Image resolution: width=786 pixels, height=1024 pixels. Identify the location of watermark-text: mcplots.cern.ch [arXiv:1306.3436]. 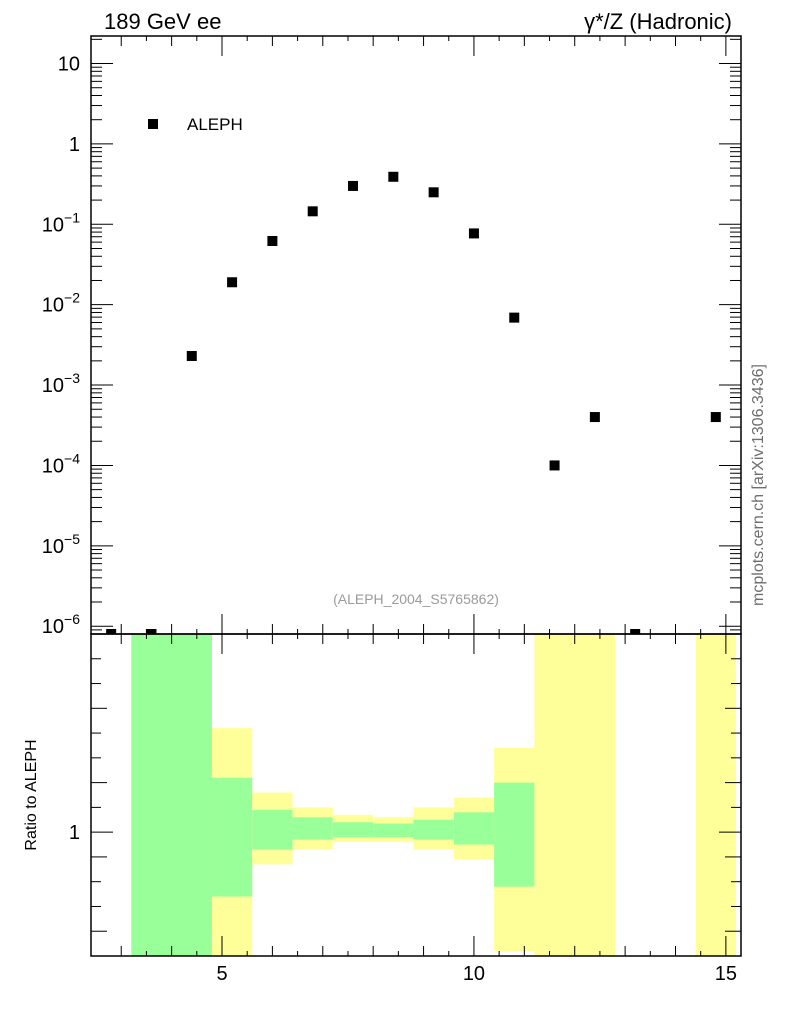
(758, 485).